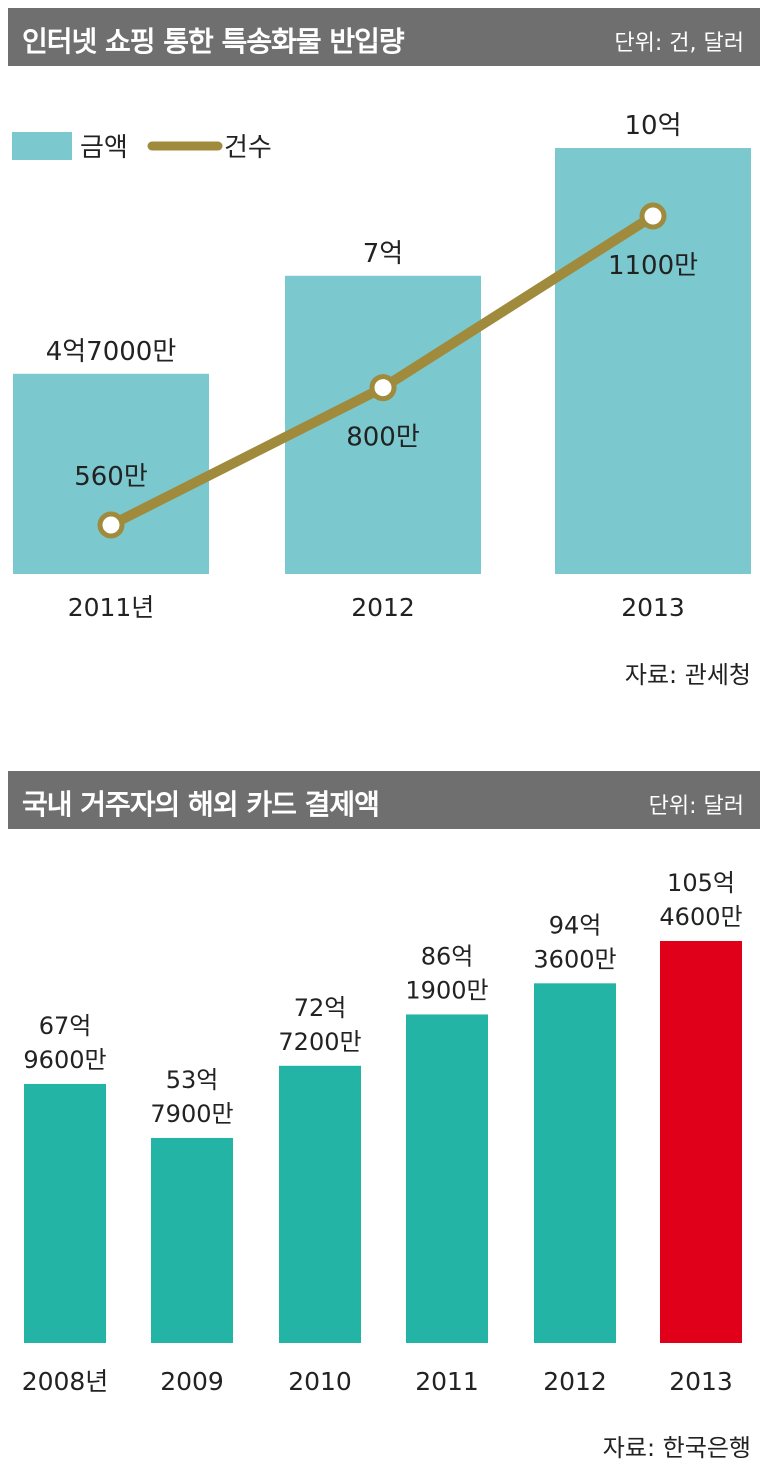  I want to click on chart1-title-bar: 인터넷 쇼핑 통한 특송화물 반입량 단위: 건, 달러, so click(384, 37).